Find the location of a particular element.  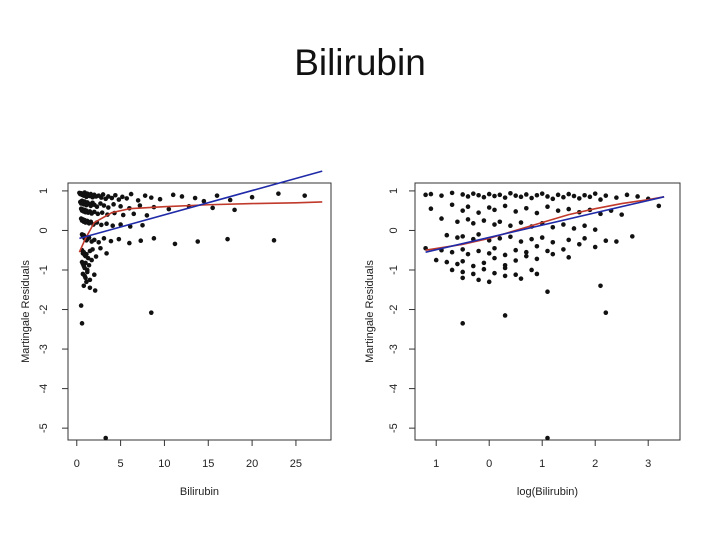

y-tick-label: 0 is located at coordinates (394, 230).